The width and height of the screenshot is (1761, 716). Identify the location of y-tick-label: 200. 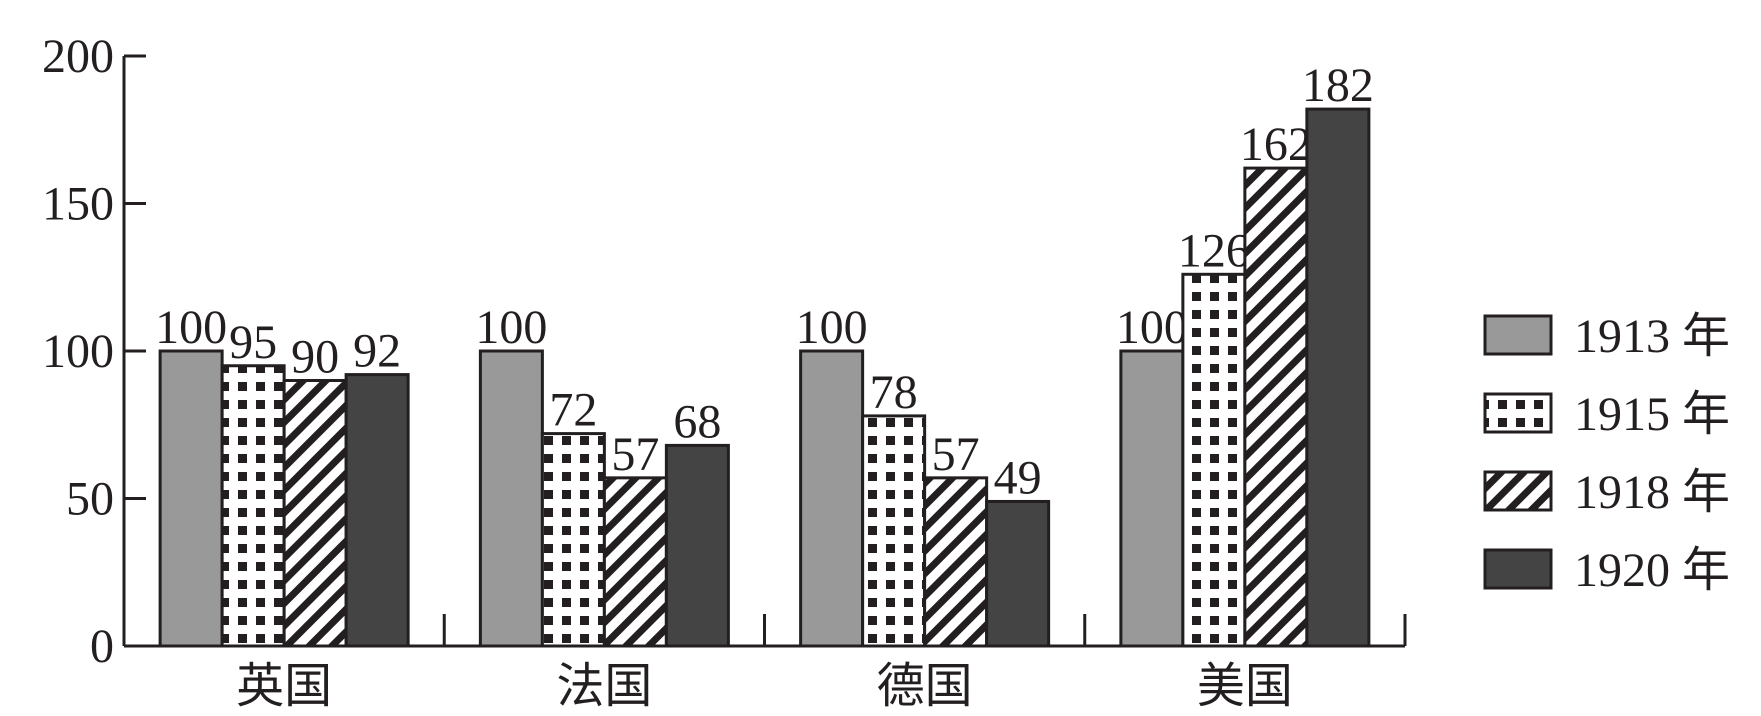
(78, 56).